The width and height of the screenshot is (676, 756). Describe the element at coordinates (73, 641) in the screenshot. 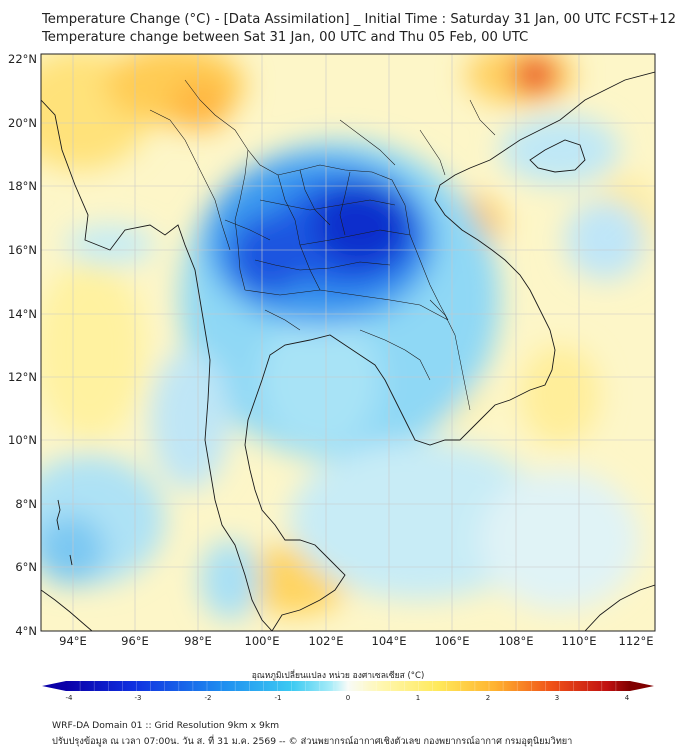

I see `lon-tick-94: 94°E` at that location.